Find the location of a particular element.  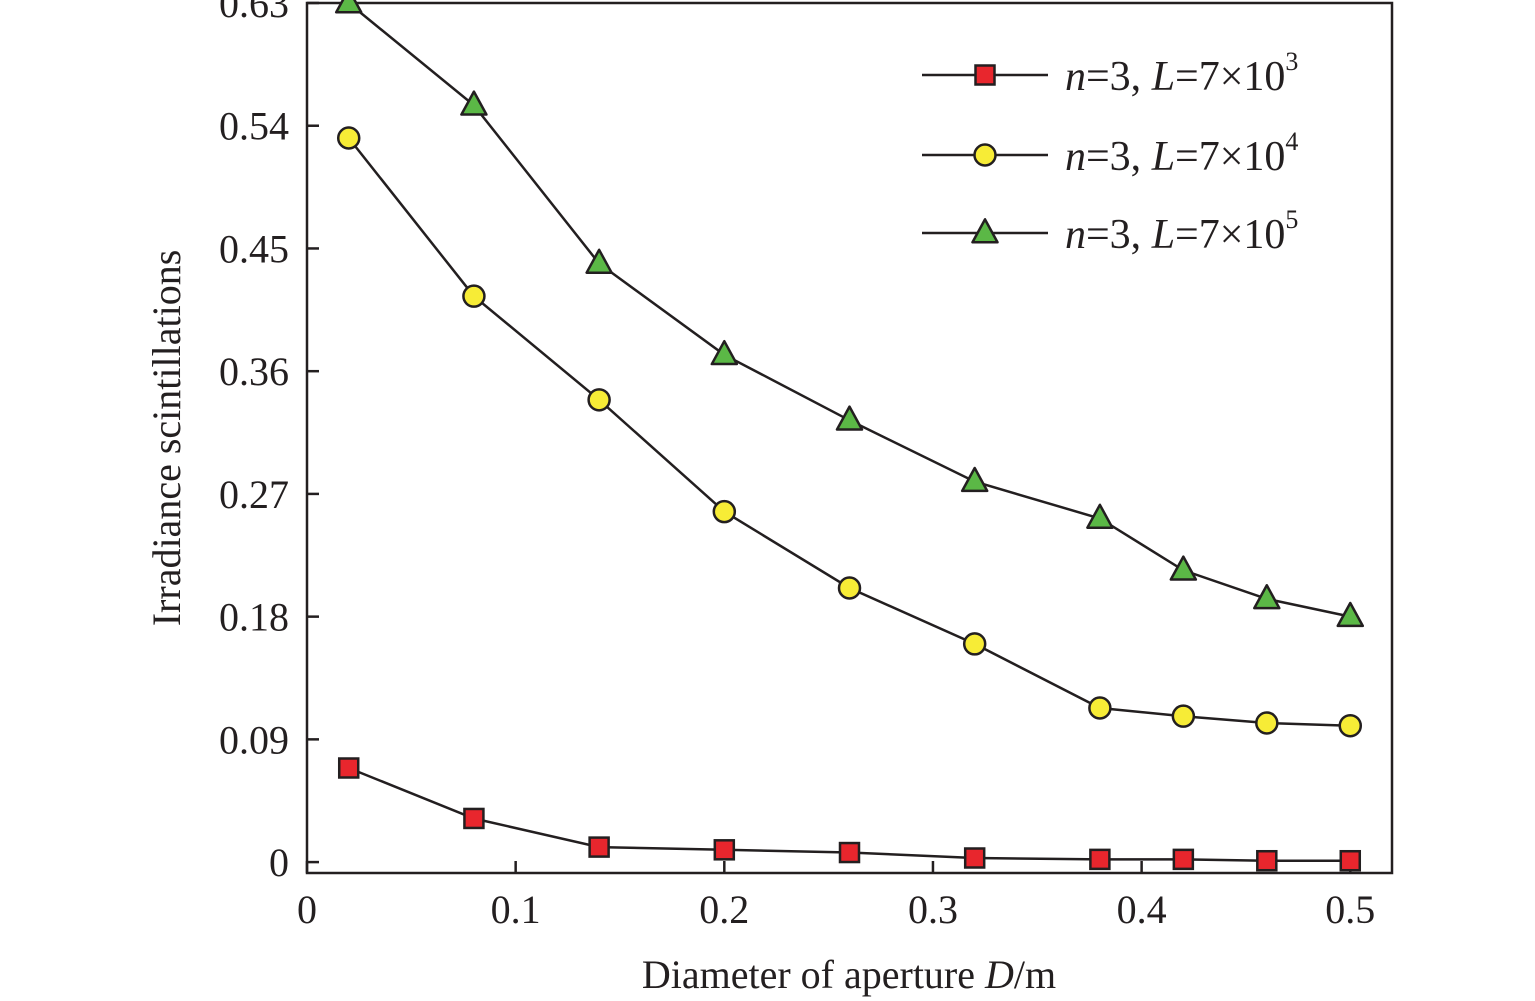

legend-label: n=3, L=7×105 is located at coordinates (1181, 231).